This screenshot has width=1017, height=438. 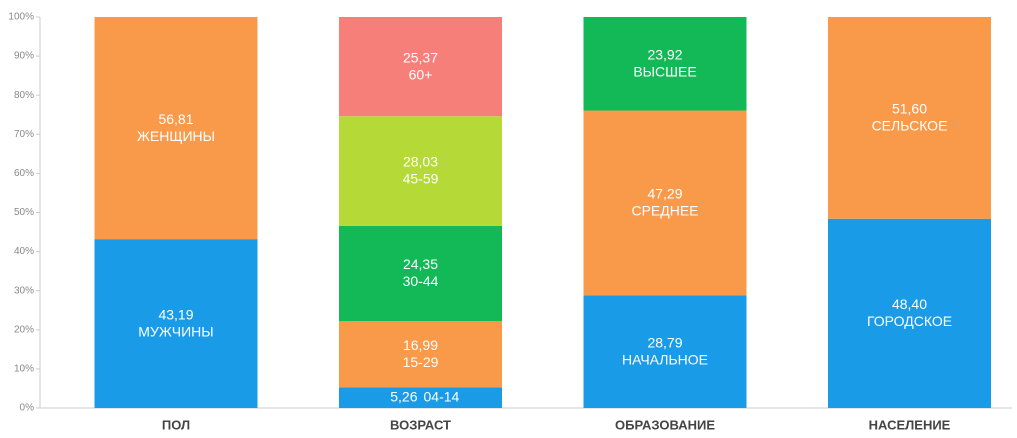 I want to click on data-label: 25,37, so click(x=420, y=57).